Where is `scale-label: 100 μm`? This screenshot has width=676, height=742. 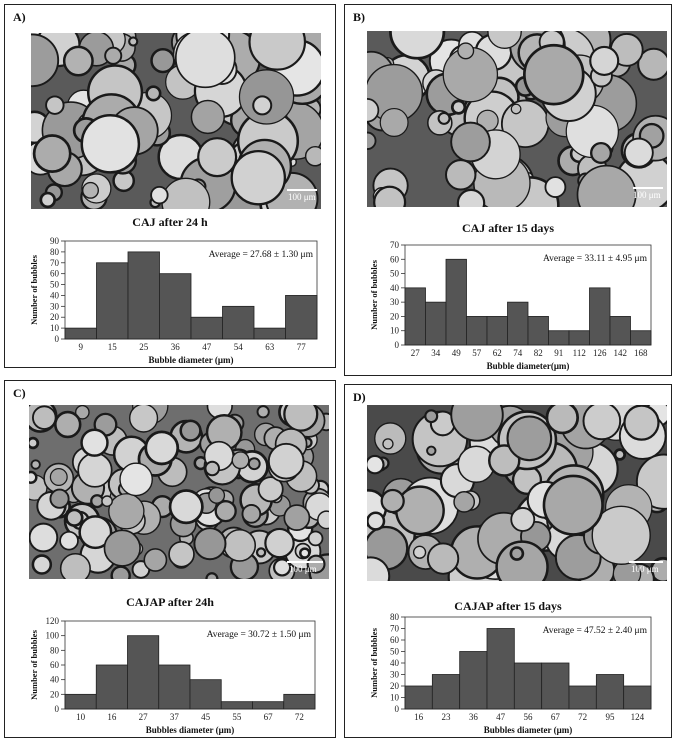
scale-label: 100 μm is located at coordinates (647, 195).